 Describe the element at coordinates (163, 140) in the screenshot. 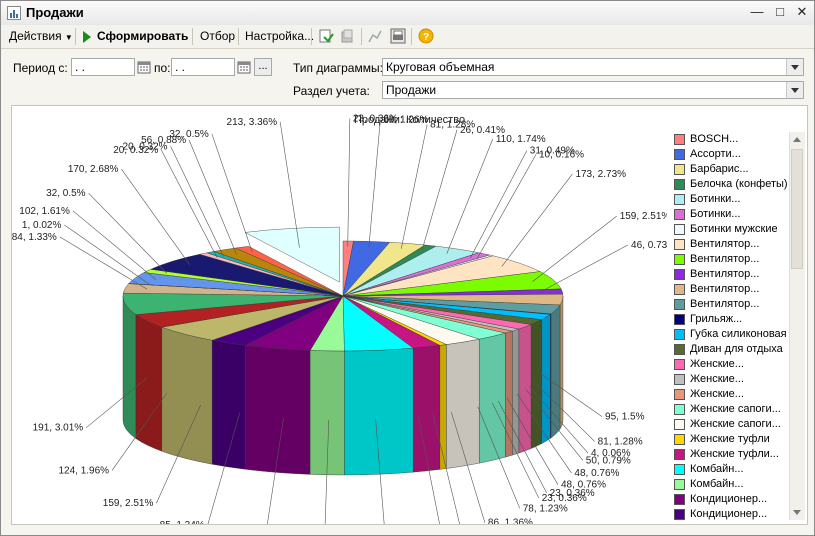

I see `data-label: 56, 0.88%` at that location.